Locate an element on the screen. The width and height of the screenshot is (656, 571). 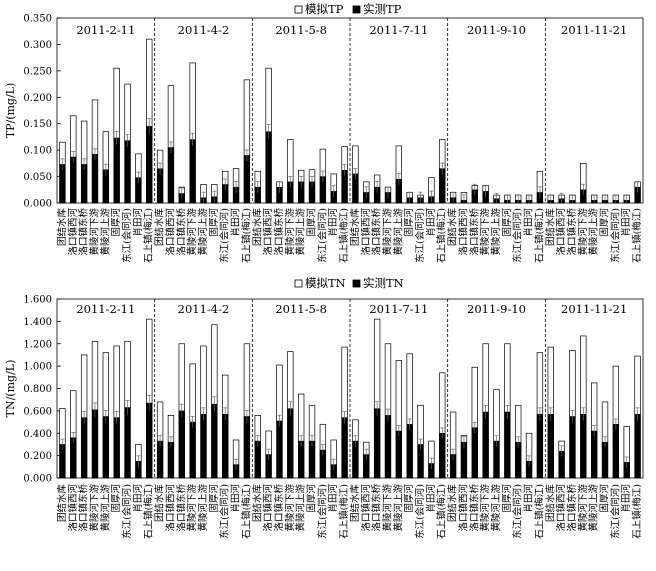
legend-label-simulated: 模拟TP is located at coordinates (324, 9).